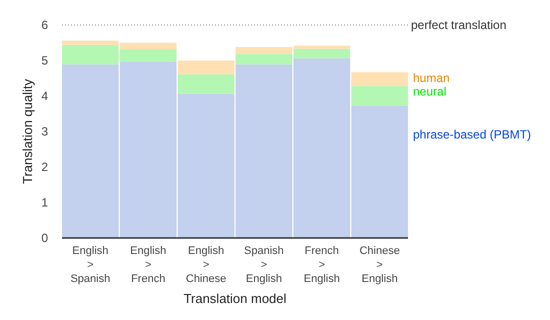 The image size is (550, 320). I want to click on x-tick-label: English > Spanish, so click(90, 265).